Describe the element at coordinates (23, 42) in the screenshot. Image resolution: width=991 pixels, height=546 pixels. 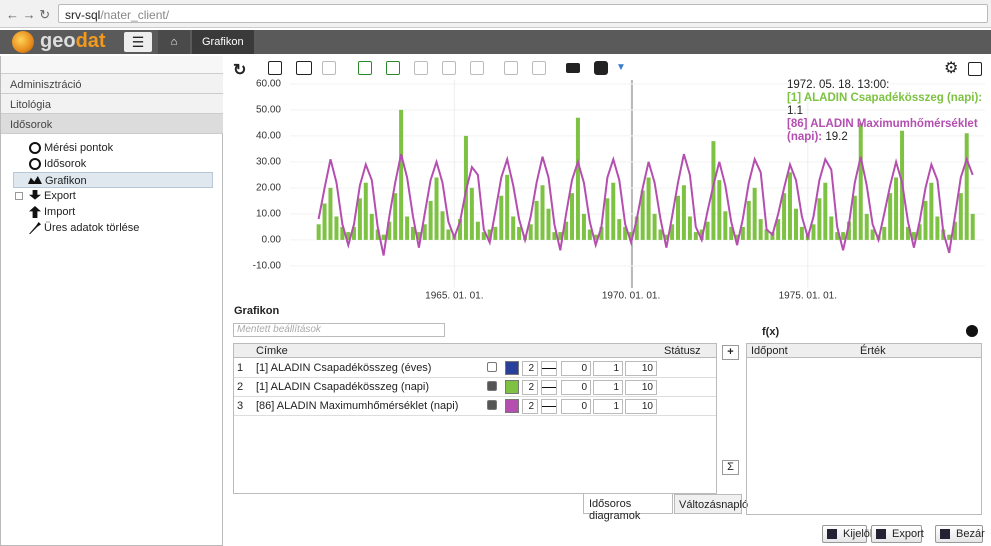
I see `logo-icon` at that location.